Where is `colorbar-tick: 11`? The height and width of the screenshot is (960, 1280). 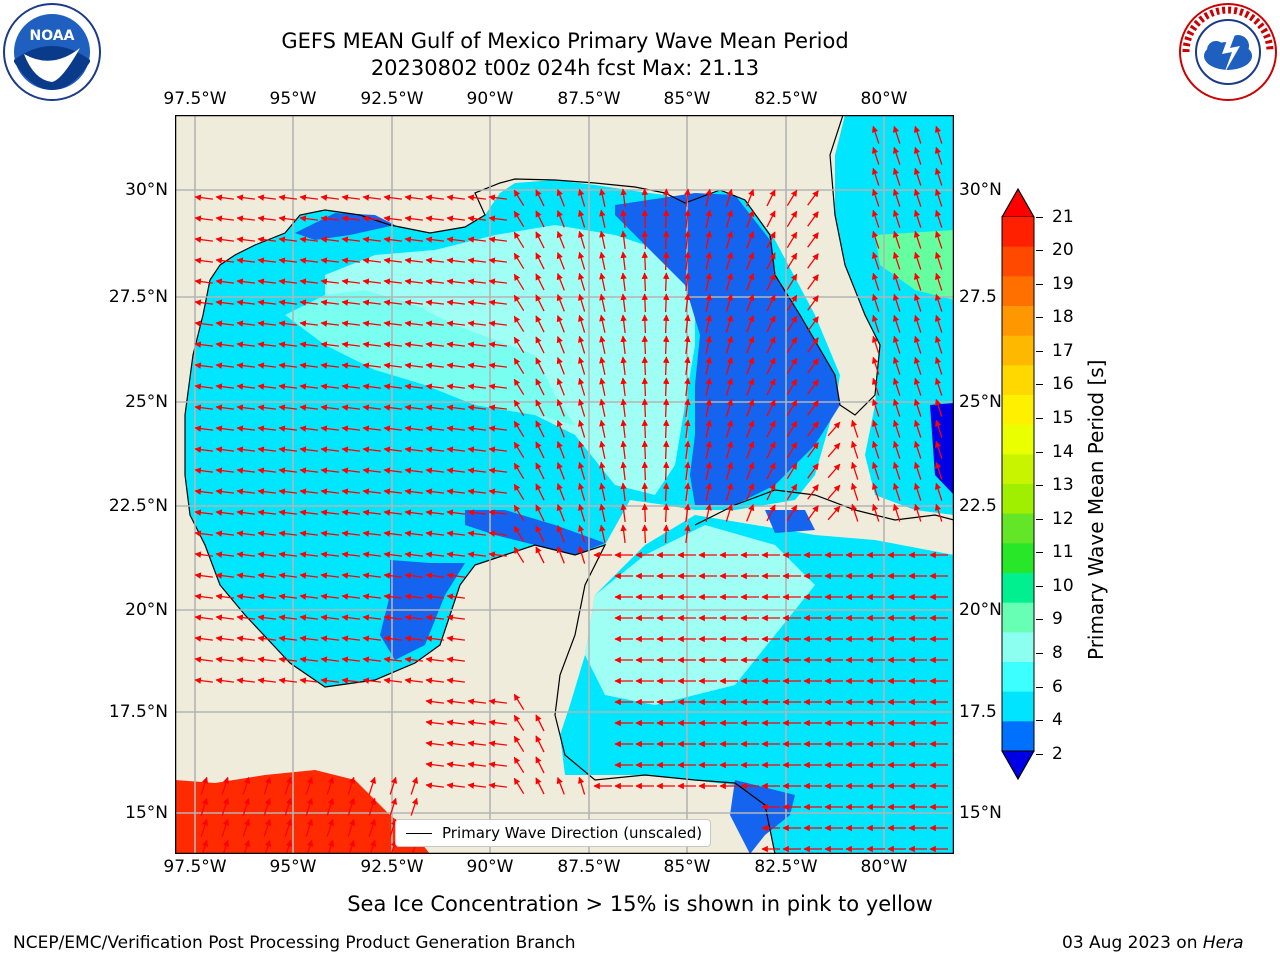 colorbar-tick: 11 is located at coordinates (1063, 552).